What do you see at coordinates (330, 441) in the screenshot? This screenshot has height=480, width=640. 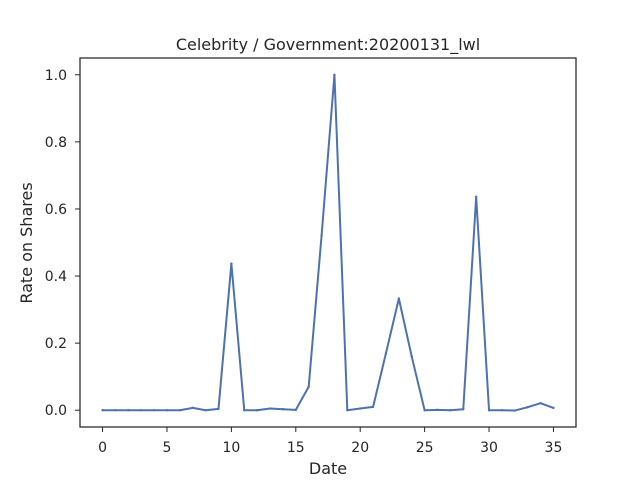 I see `x-axis: 0 5 10 15 20 25 30 35` at bounding box center [330, 441].